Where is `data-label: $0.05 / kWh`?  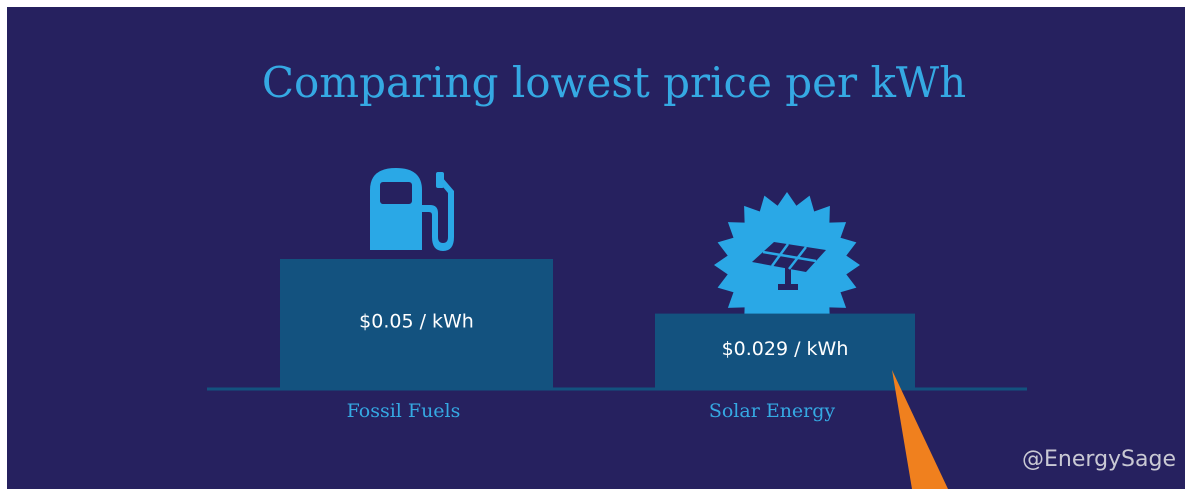 data-label: $0.05 / kWh is located at coordinates (416, 322).